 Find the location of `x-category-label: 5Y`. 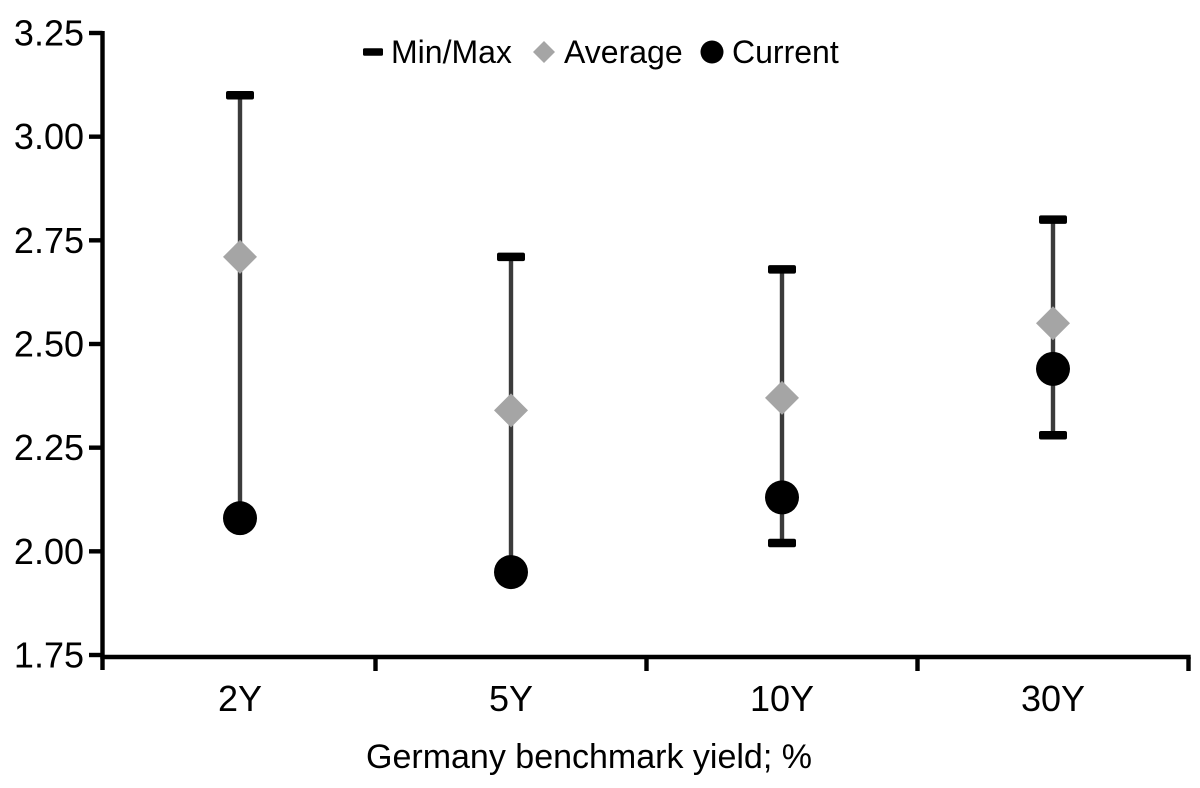

x-category-label: 5Y is located at coordinates (511, 698).